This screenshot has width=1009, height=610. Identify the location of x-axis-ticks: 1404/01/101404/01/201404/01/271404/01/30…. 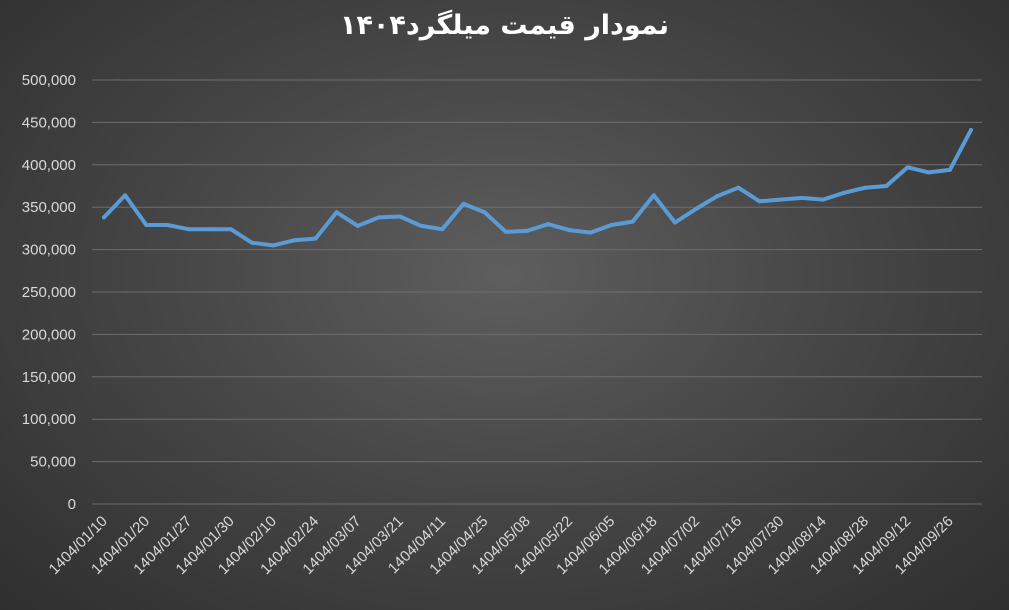
(501, 545).